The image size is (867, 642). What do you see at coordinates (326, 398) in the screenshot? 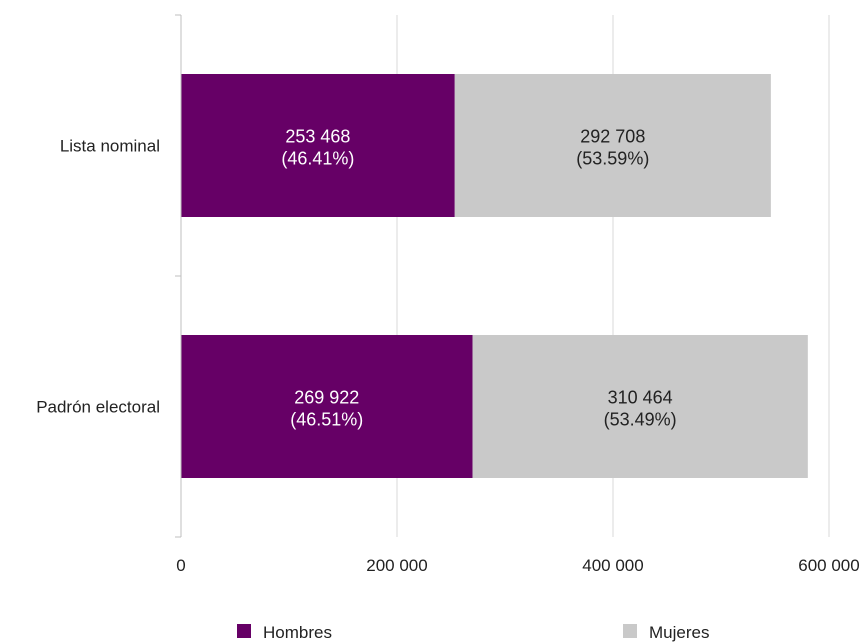
I see `bar-value-label: 269 922` at bounding box center [326, 398].